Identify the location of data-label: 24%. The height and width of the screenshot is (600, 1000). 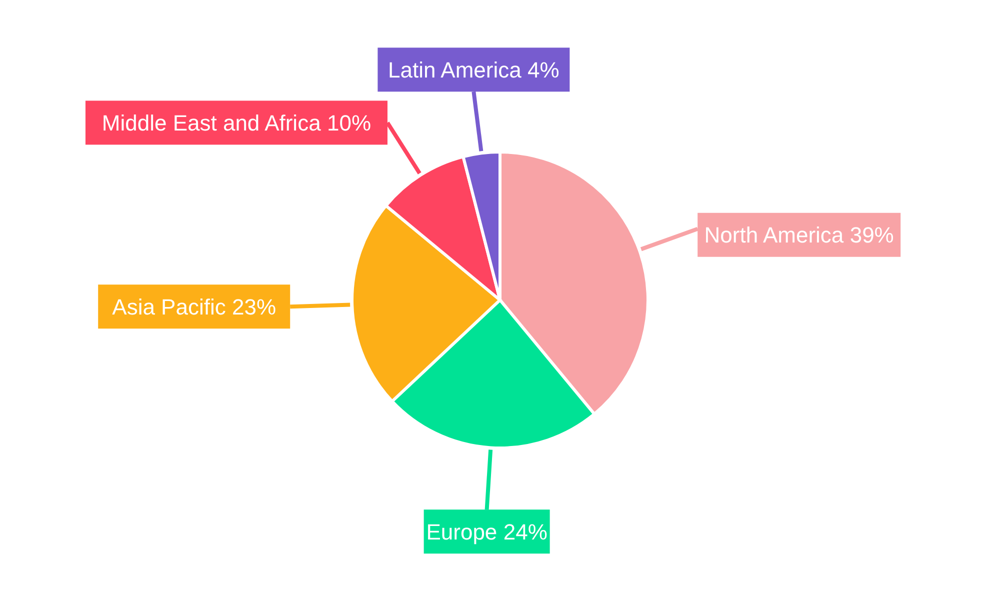
(525, 531).